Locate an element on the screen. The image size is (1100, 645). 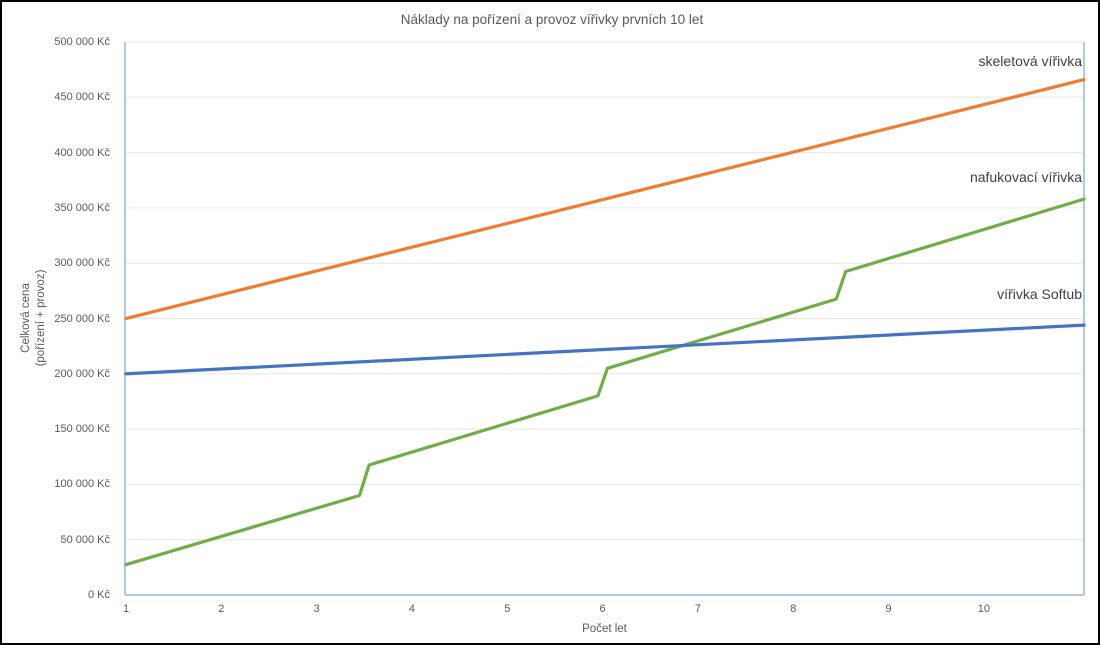
y-tick-label: 200 000 Kč is located at coordinates (82, 373).